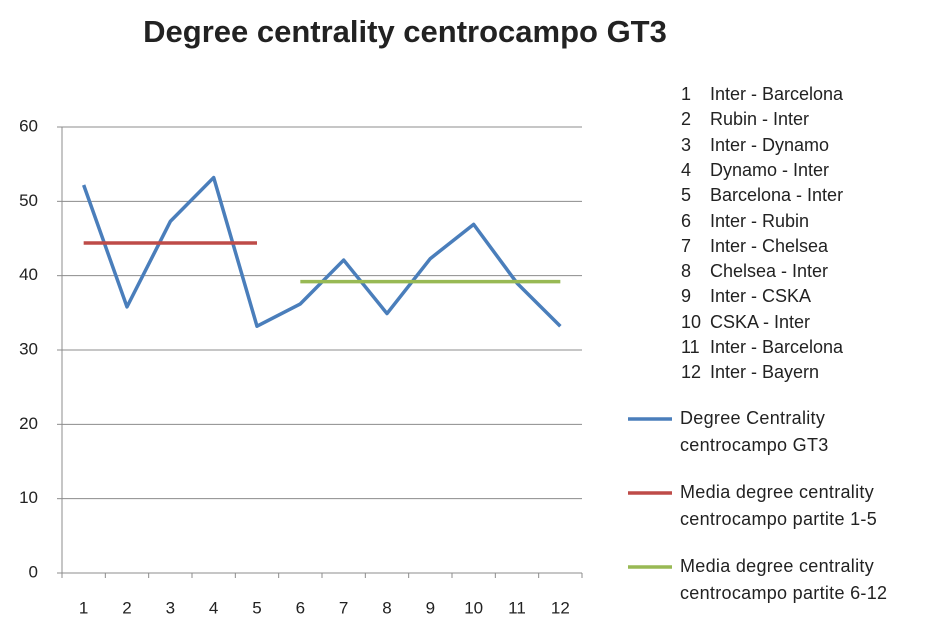 This screenshot has height=621, width=935. Describe the element at coordinates (690, 347) in the screenshot. I see `note-number: 11` at that location.